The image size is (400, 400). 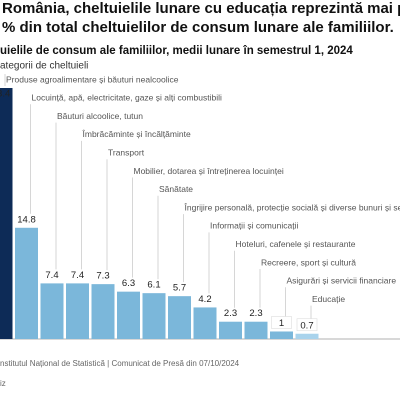 I want to click on category-label: Informații și comunicații, so click(x=254, y=226).